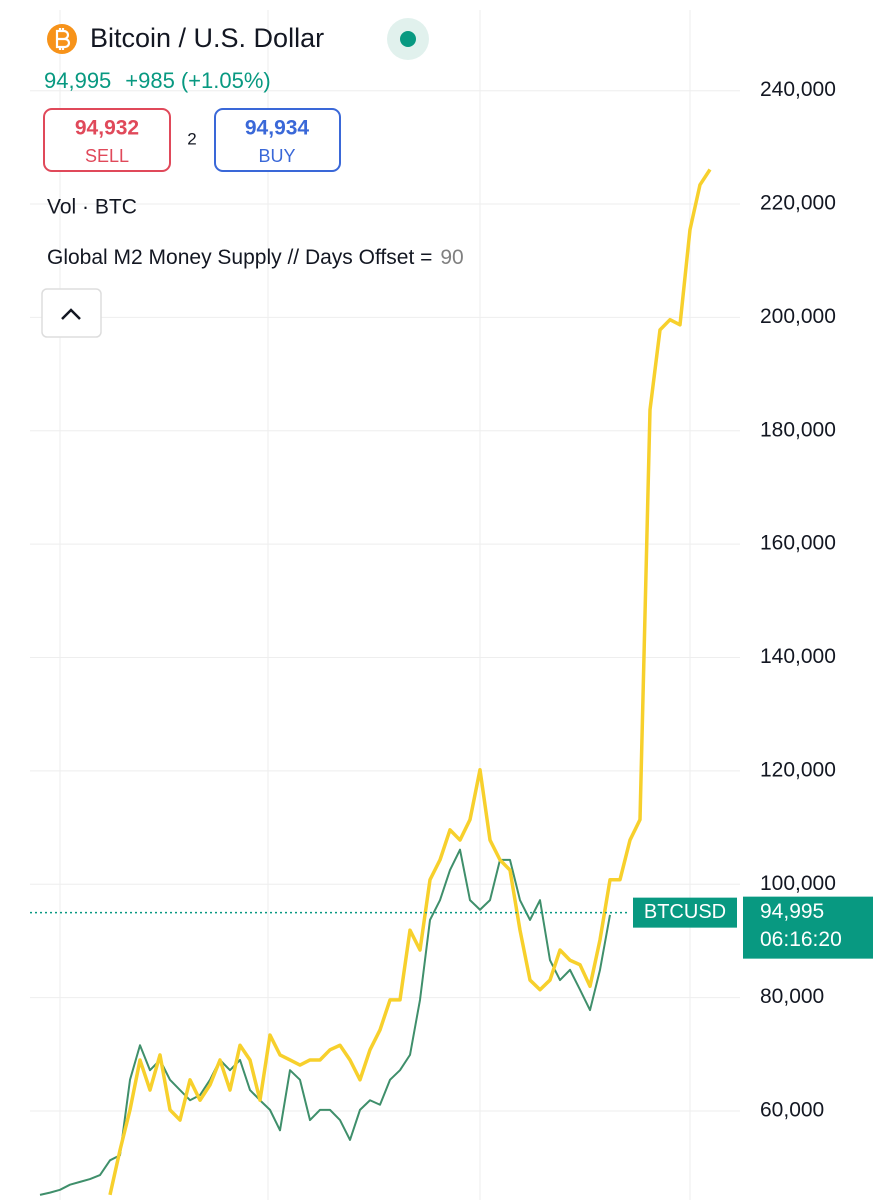  I want to click on y-tick-label: 60,000, so click(792, 1110).